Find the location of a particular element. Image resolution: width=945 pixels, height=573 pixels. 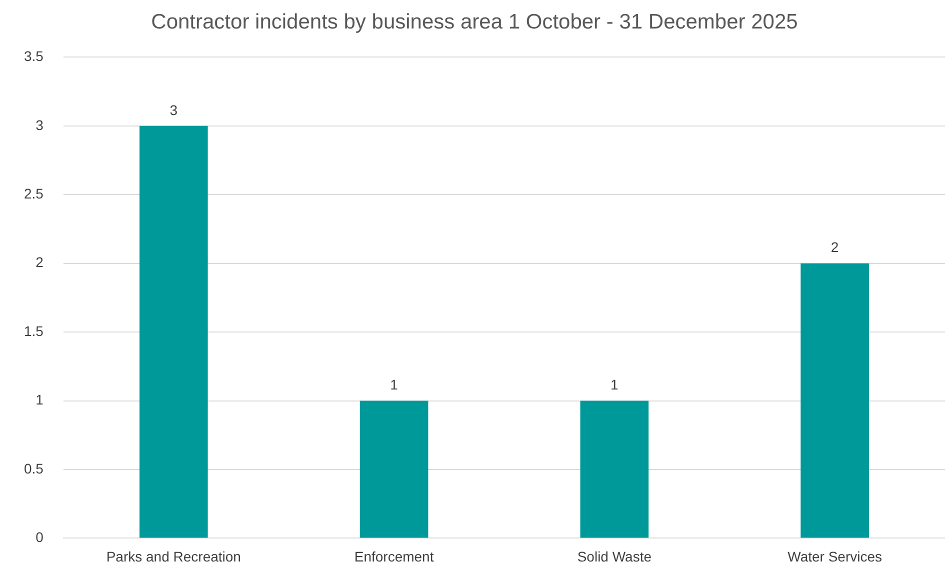

data-label: 3 is located at coordinates (174, 110).